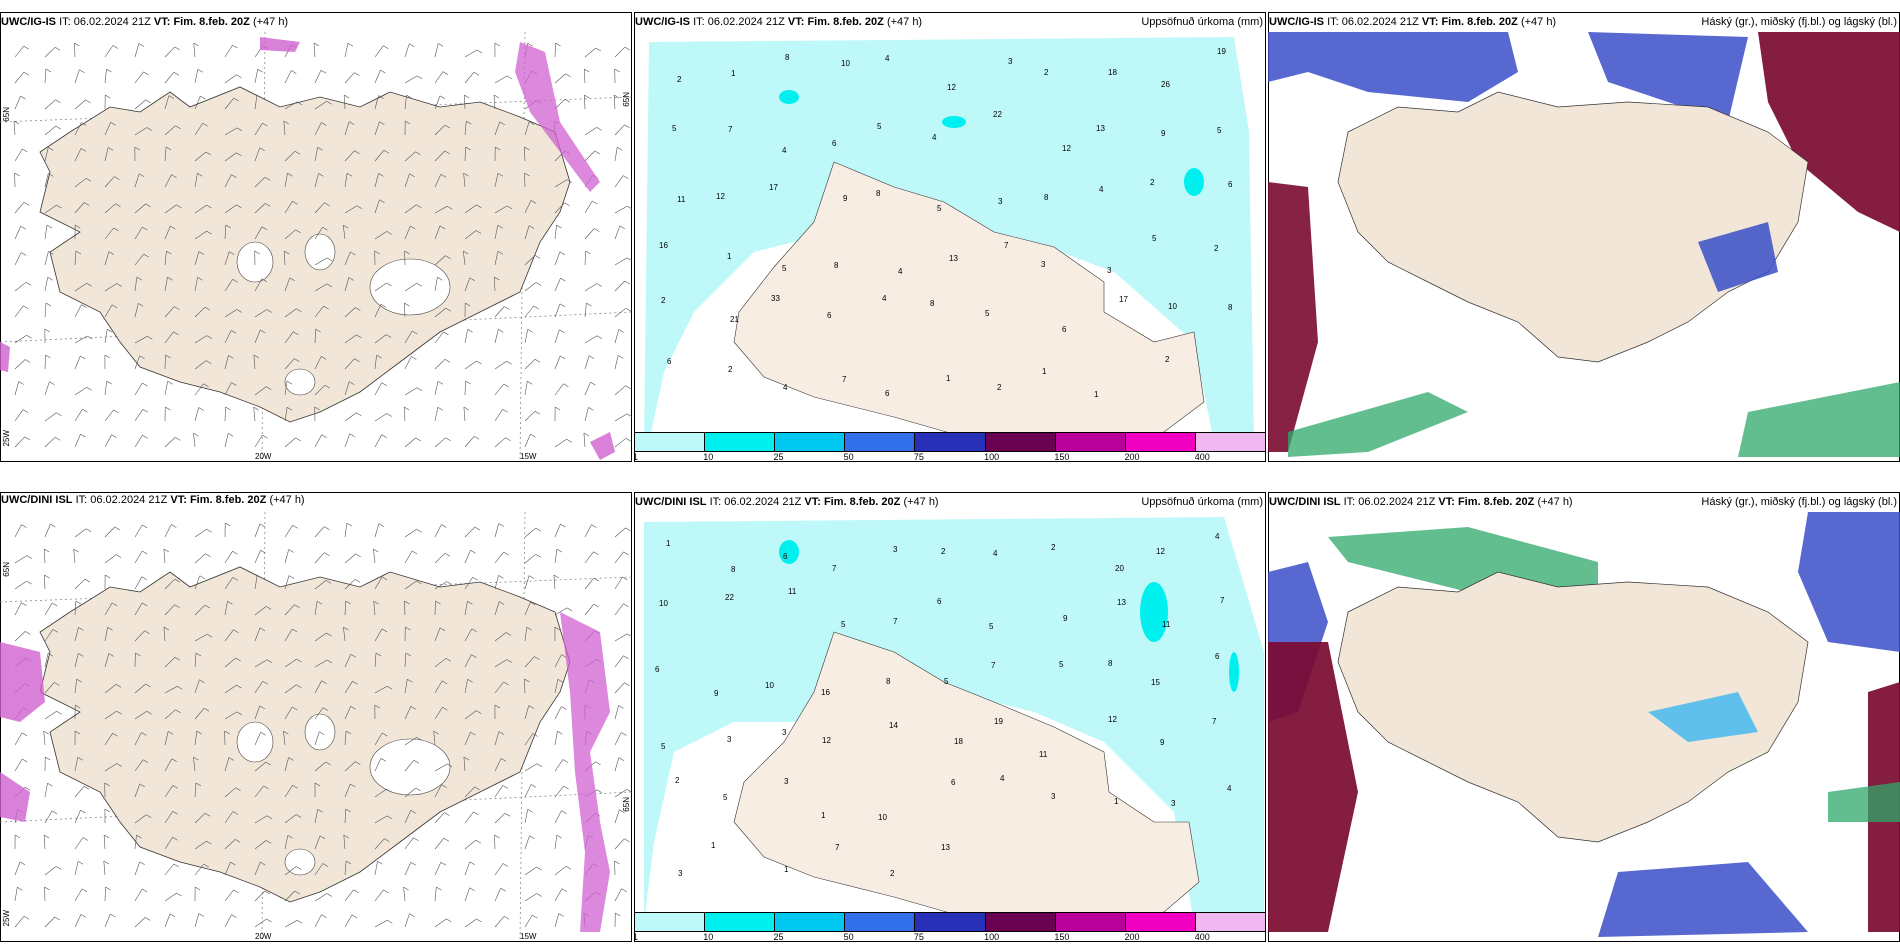 The height and width of the screenshot is (950, 1900). I want to click on precip-value-label: 5, so click(725, 797).